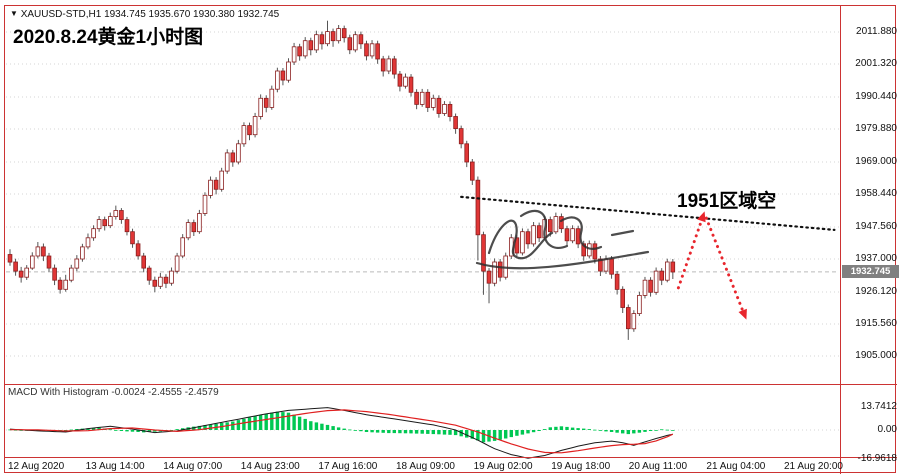 Image resolution: width=902 pixels, height=476 pixels. Describe the element at coordinates (876, 31) in the screenshot. I see `price-axis-label: 2011.880` at that location.